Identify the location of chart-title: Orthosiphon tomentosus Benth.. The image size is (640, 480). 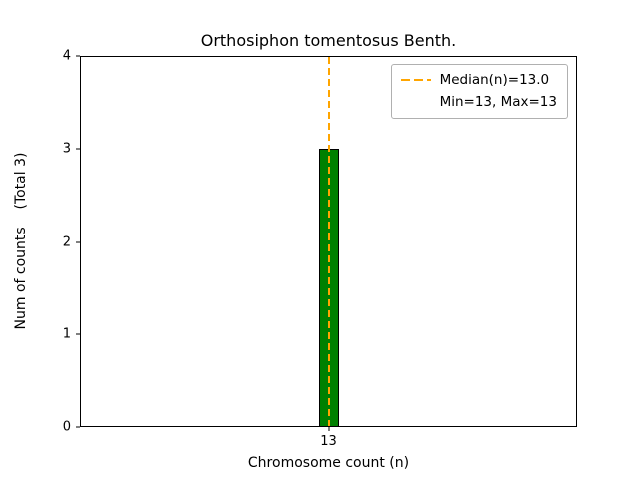
(328, 40).